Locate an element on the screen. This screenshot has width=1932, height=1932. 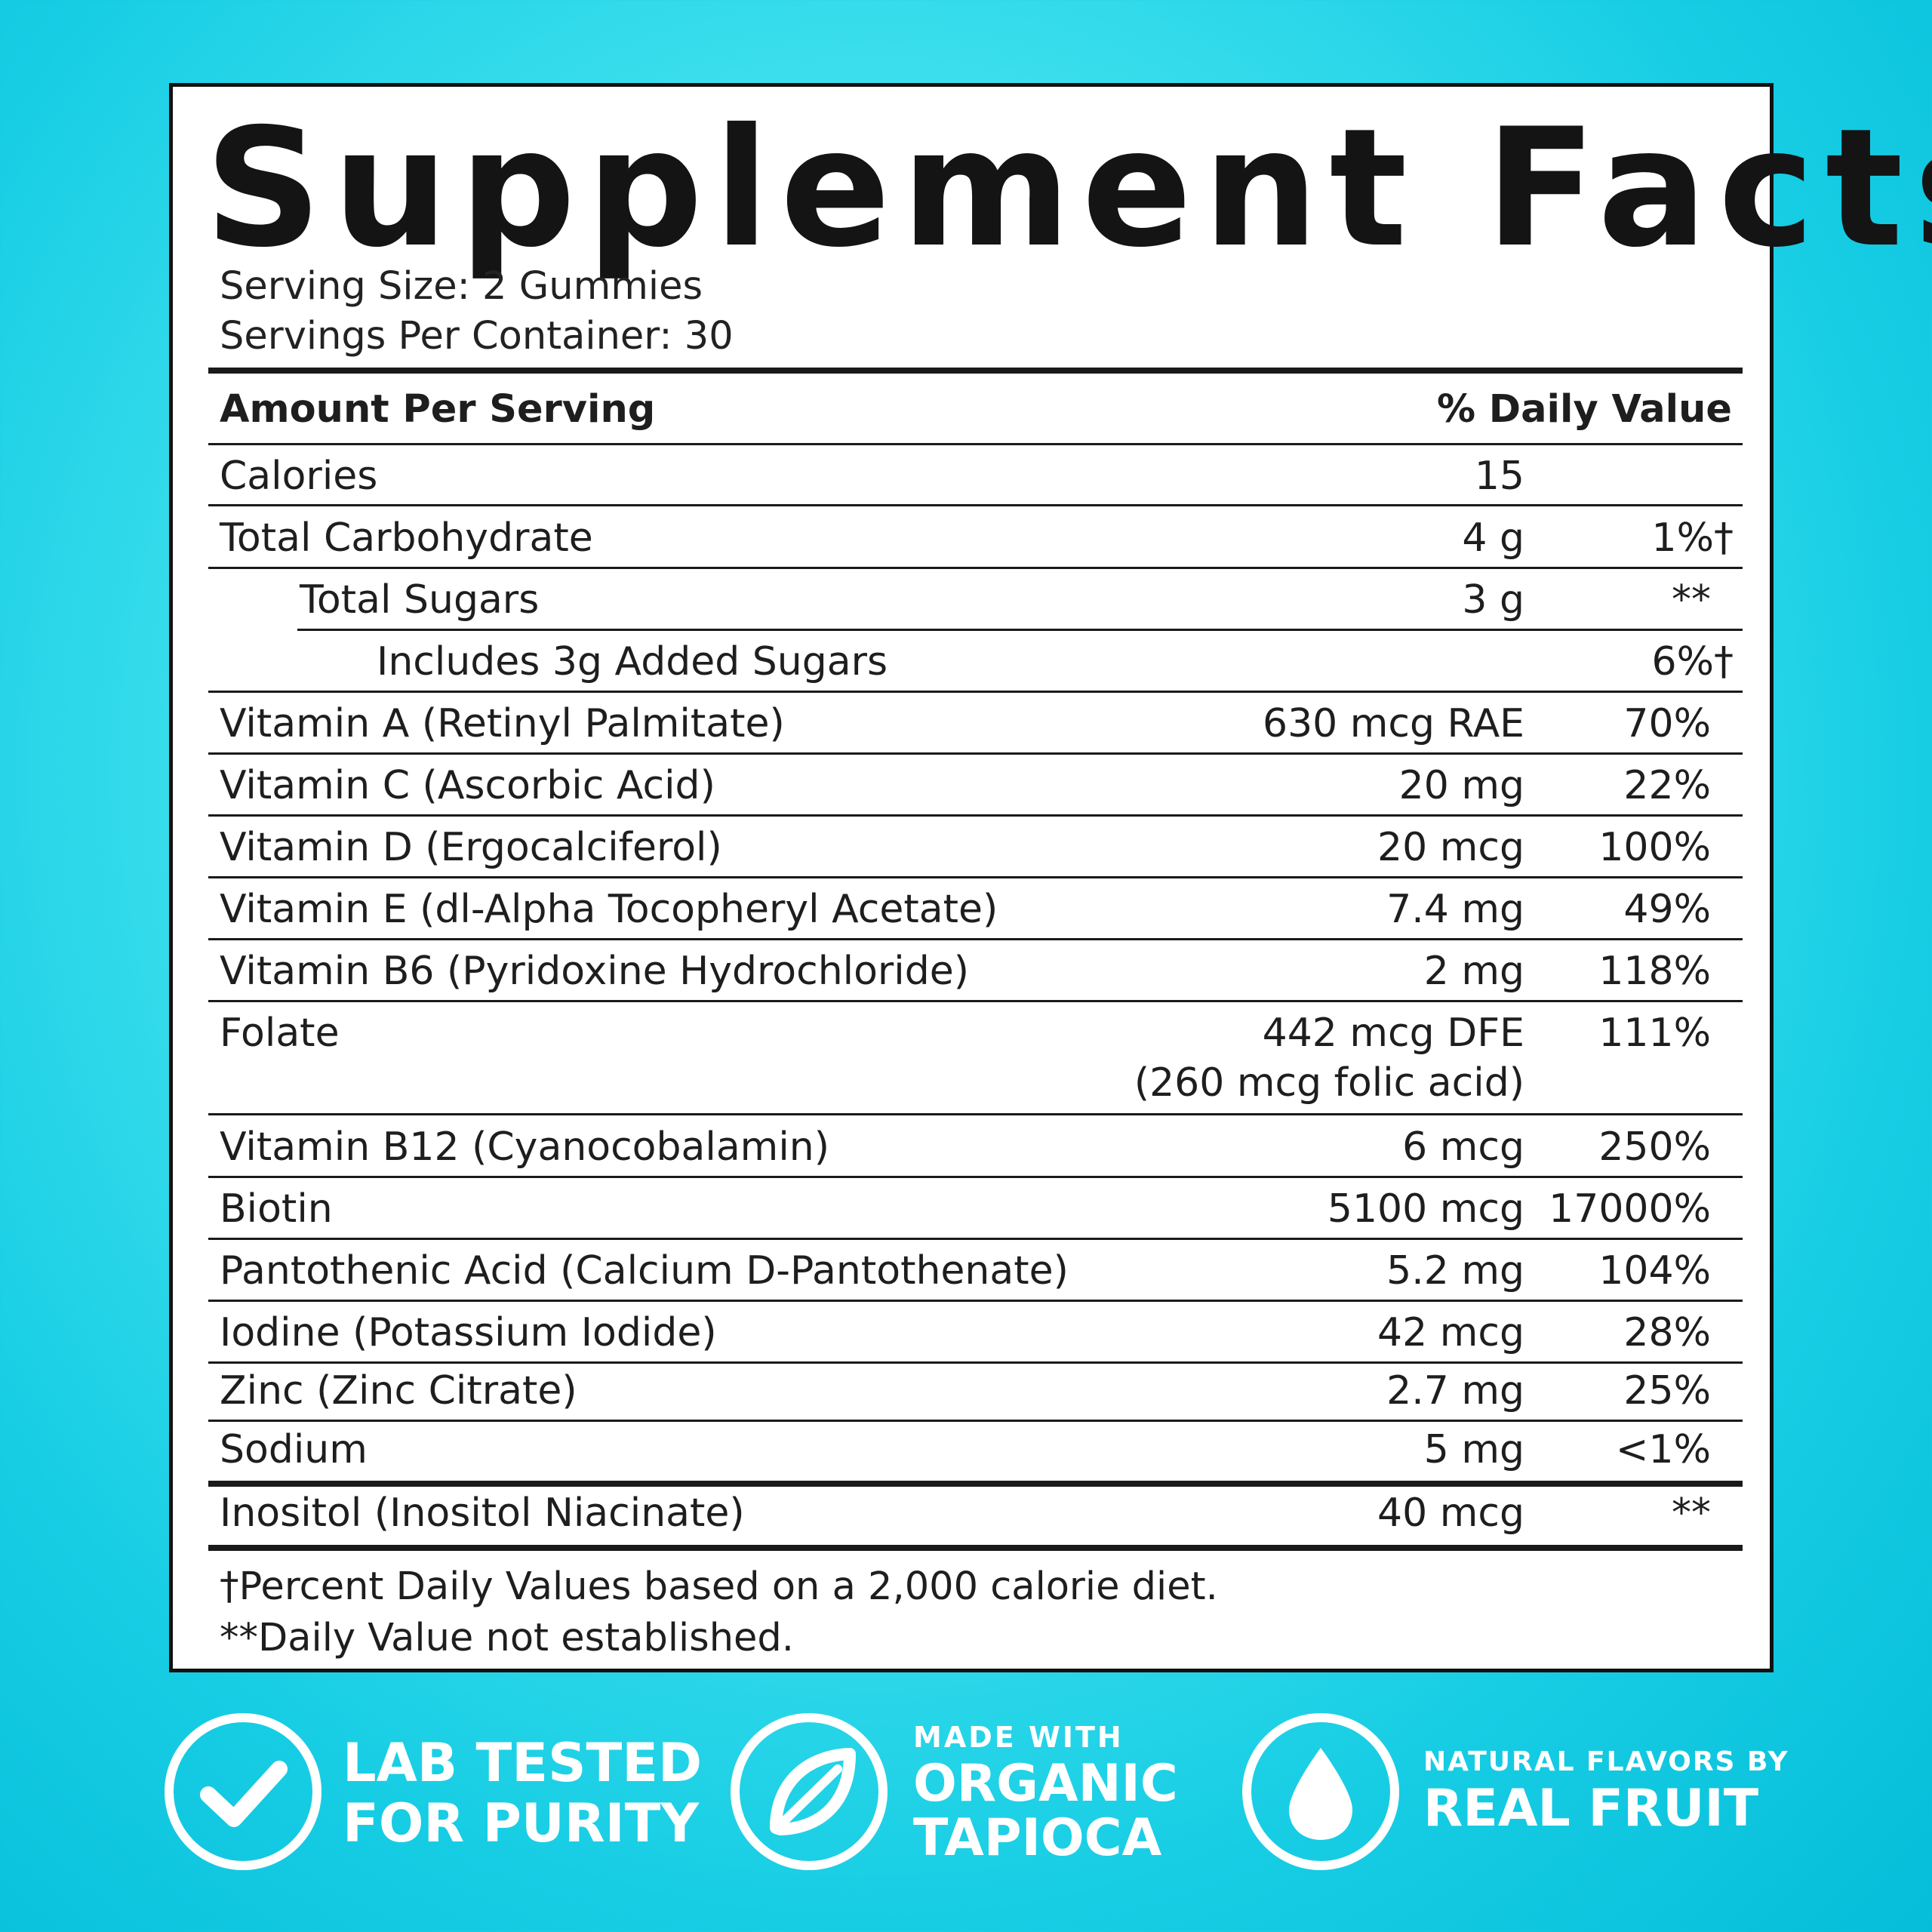
page-title: Supplement Facts is located at coordinates (1068, 188).